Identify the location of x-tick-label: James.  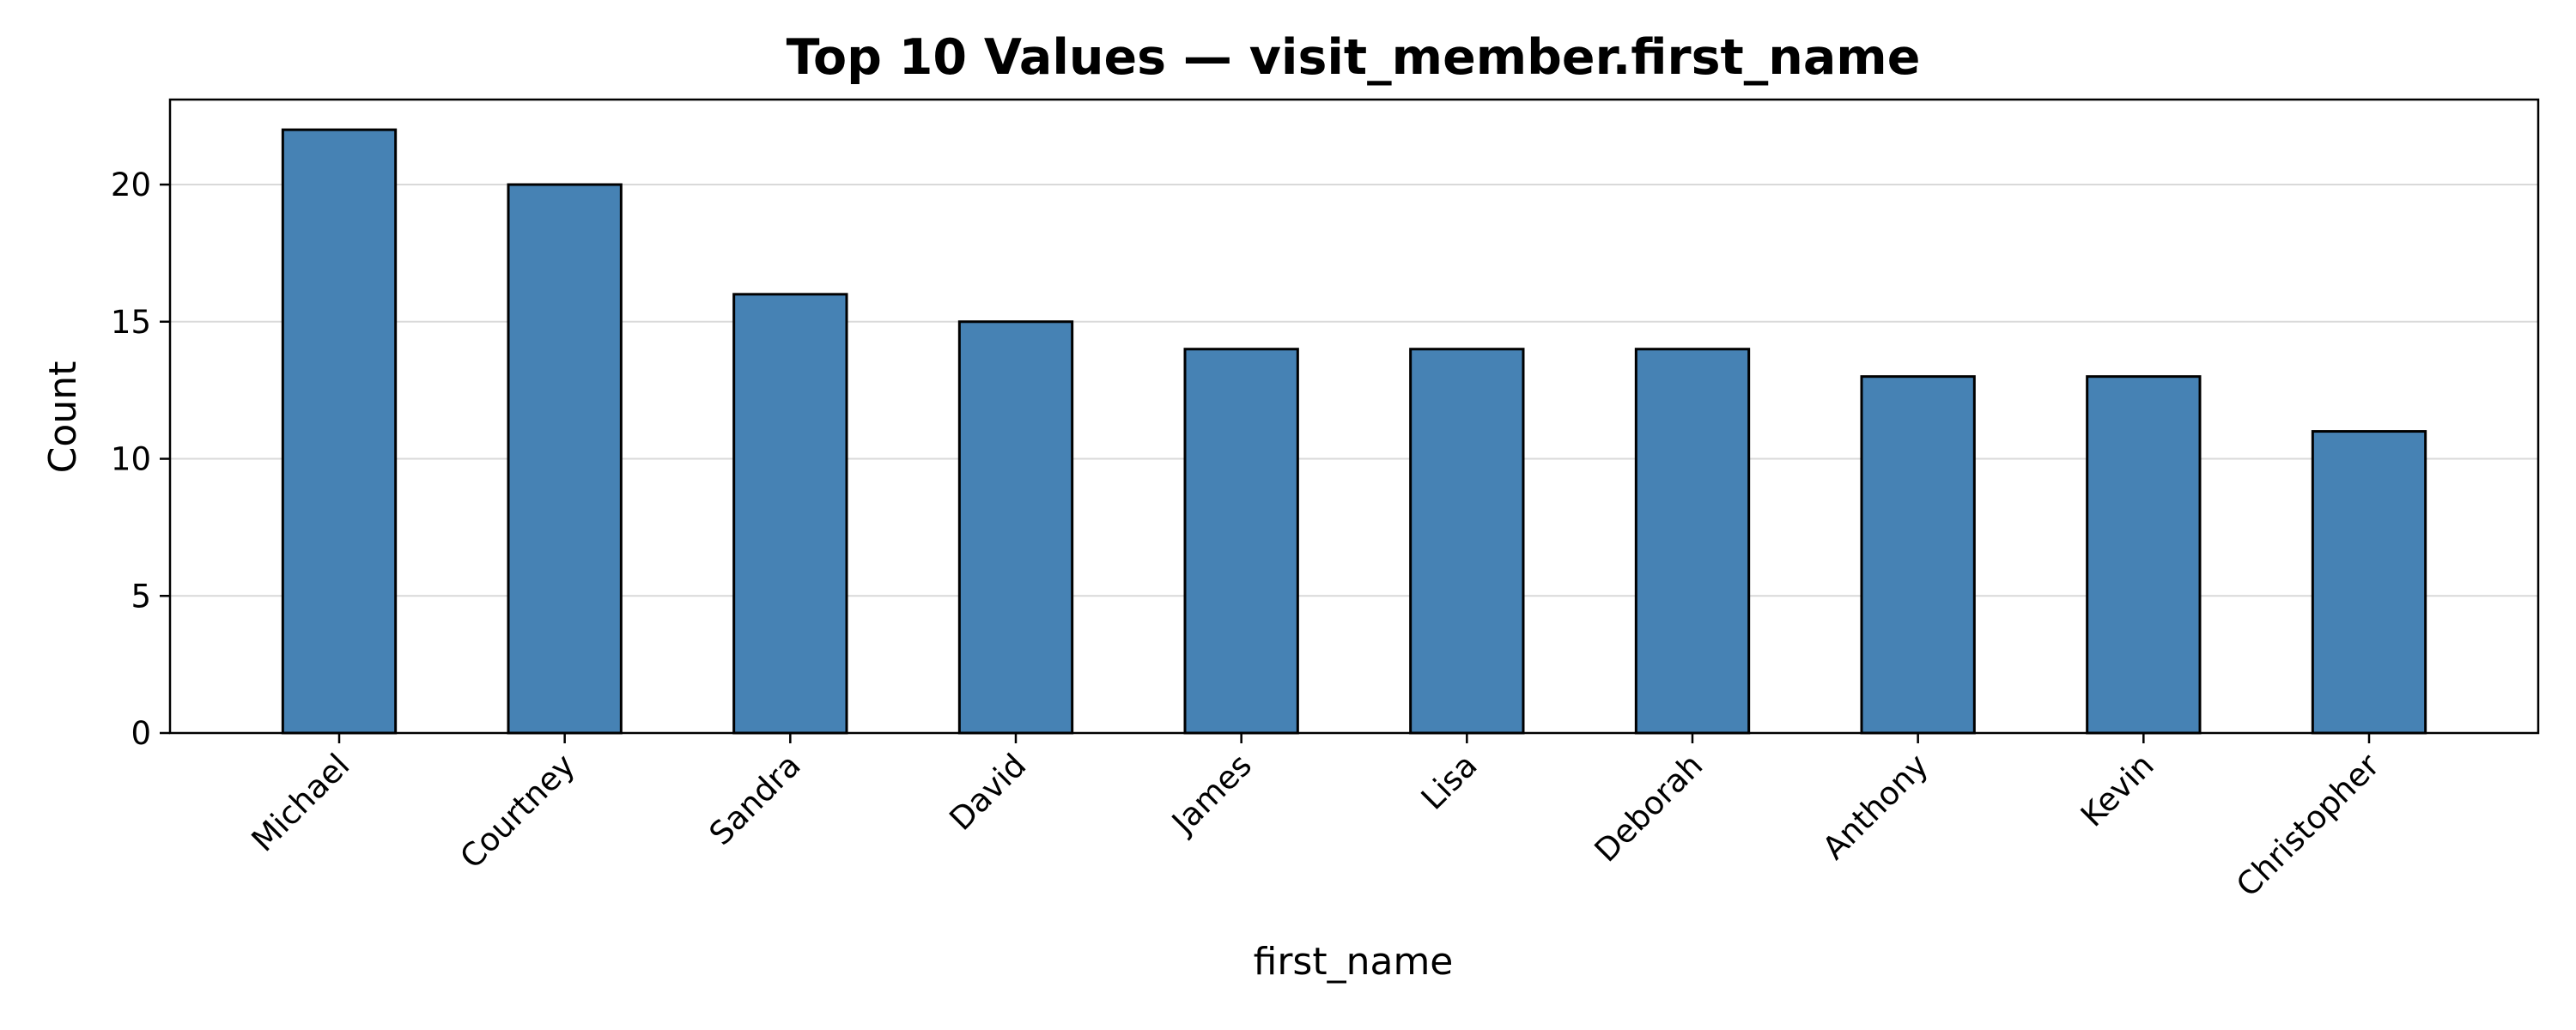
(1211, 794).